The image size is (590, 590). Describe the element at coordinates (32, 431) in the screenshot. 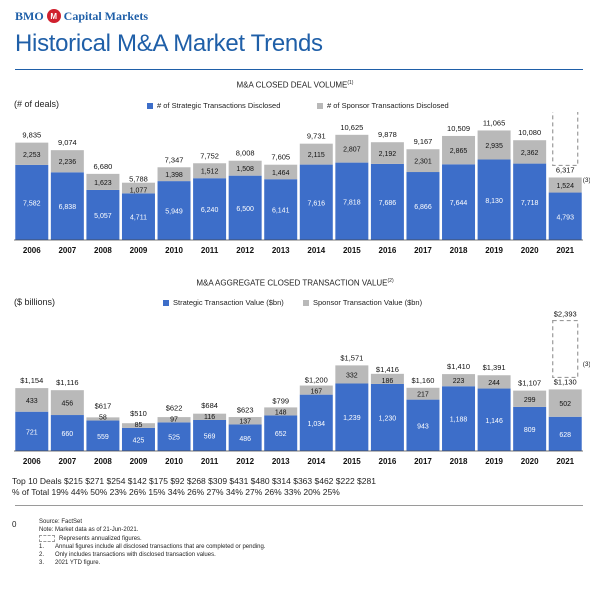

I see `chart2-bar-strategic-2006` at that location.